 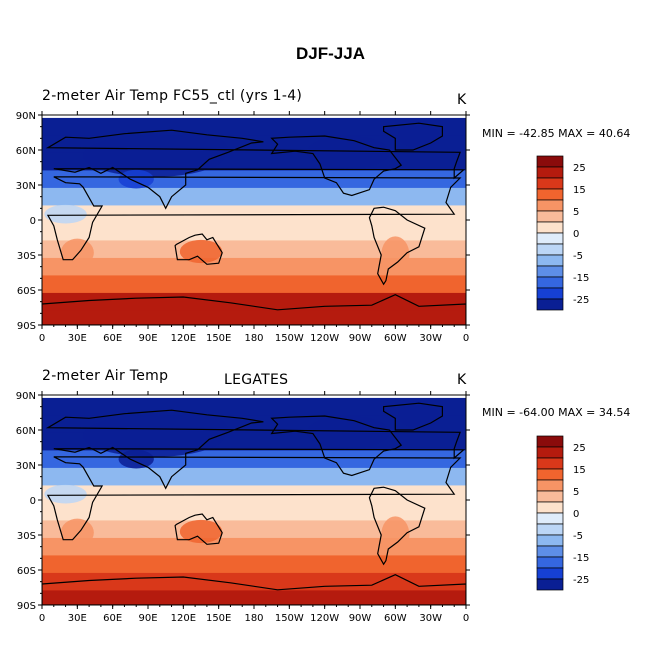 I want to click on lat-label: 90N, so click(x=26, y=396).